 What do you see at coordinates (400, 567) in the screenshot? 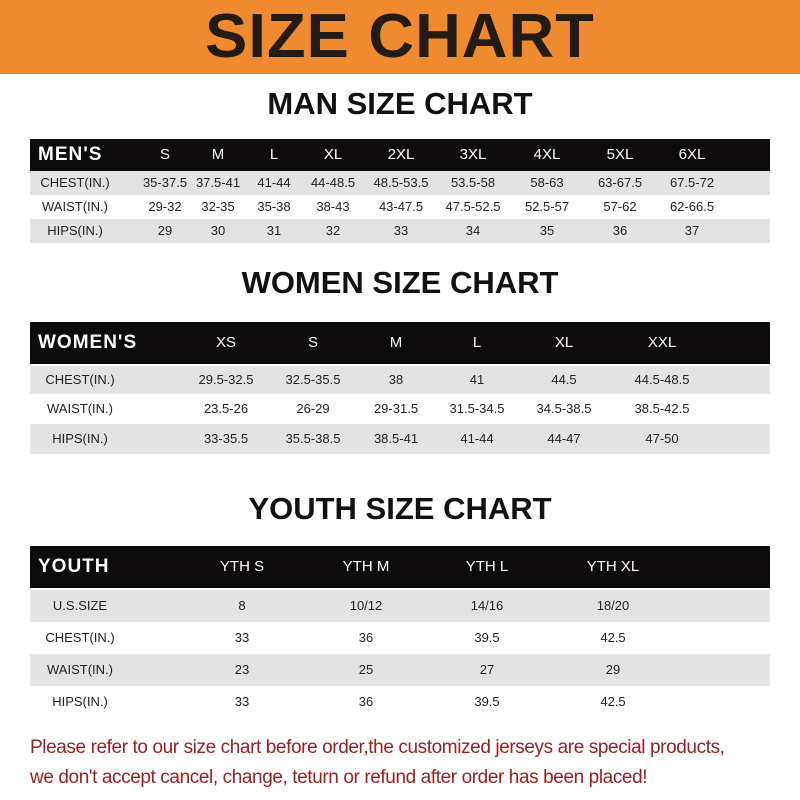
I see `youth-header-row: YOUTH YTH S YTH M YTH L YTH XL` at bounding box center [400, 567].